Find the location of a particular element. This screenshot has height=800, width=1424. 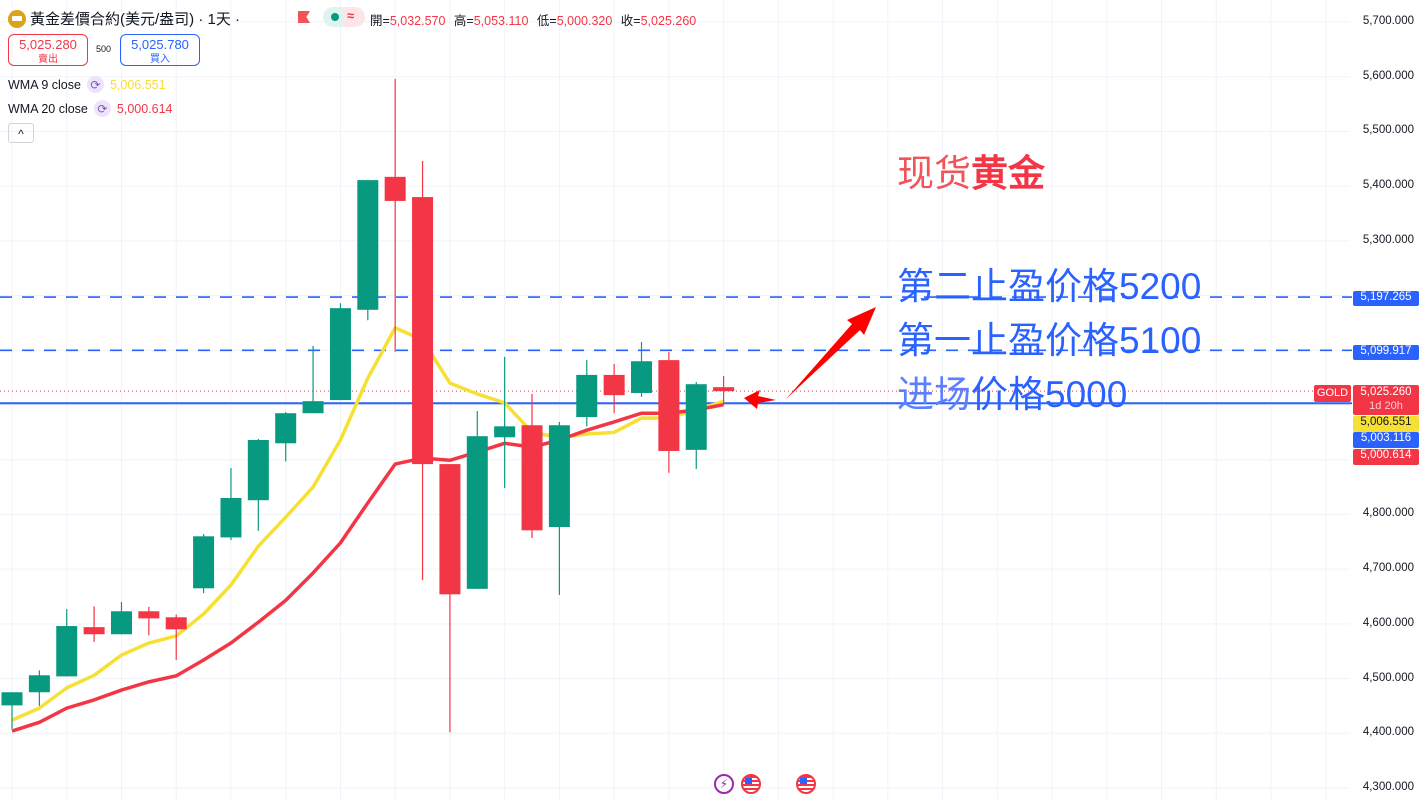

high-label: 高= is located at coordinates (463, 21).